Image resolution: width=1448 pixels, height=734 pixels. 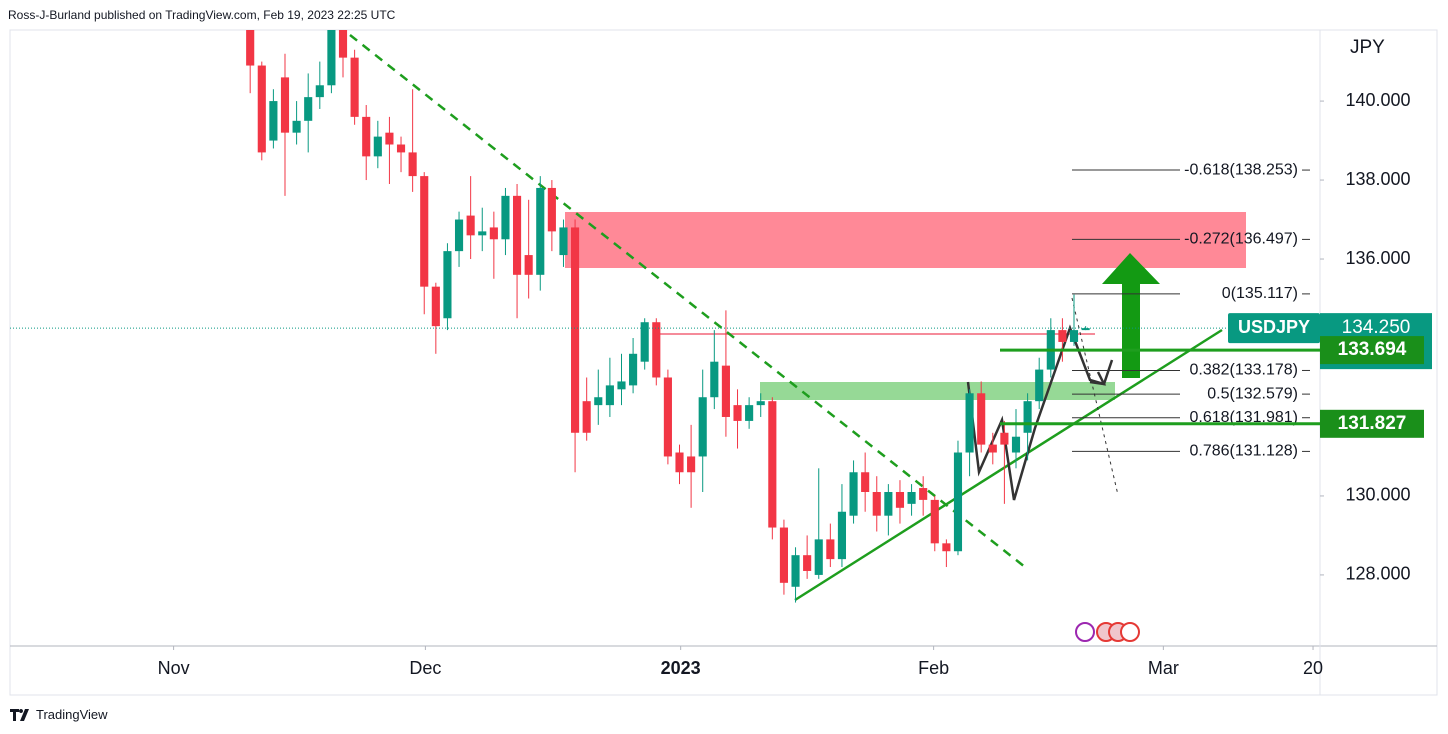 I want to click on y-tick-label: 138.000, so click(x=1377, y=179).